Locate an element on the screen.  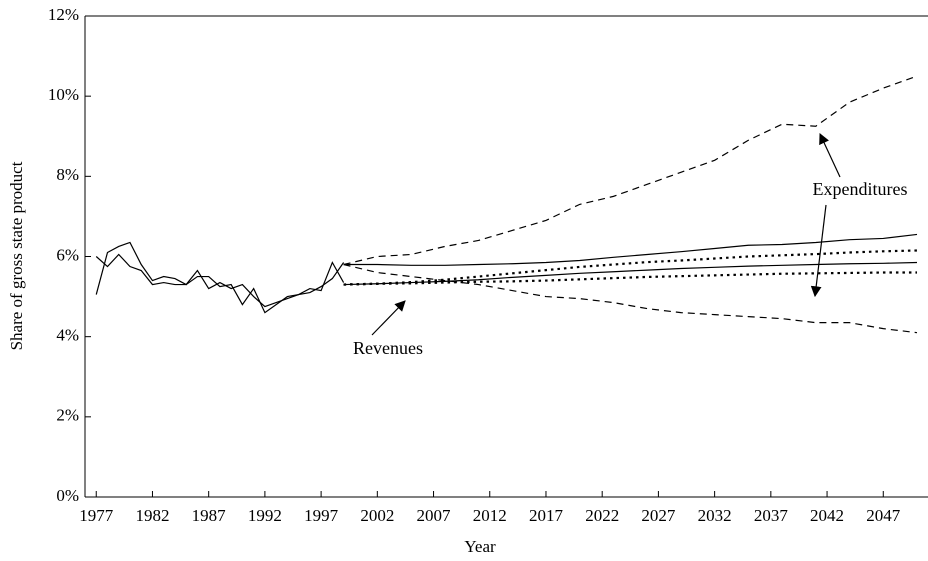
x-tick-label: 1977 is located at coordinates (96, 515).